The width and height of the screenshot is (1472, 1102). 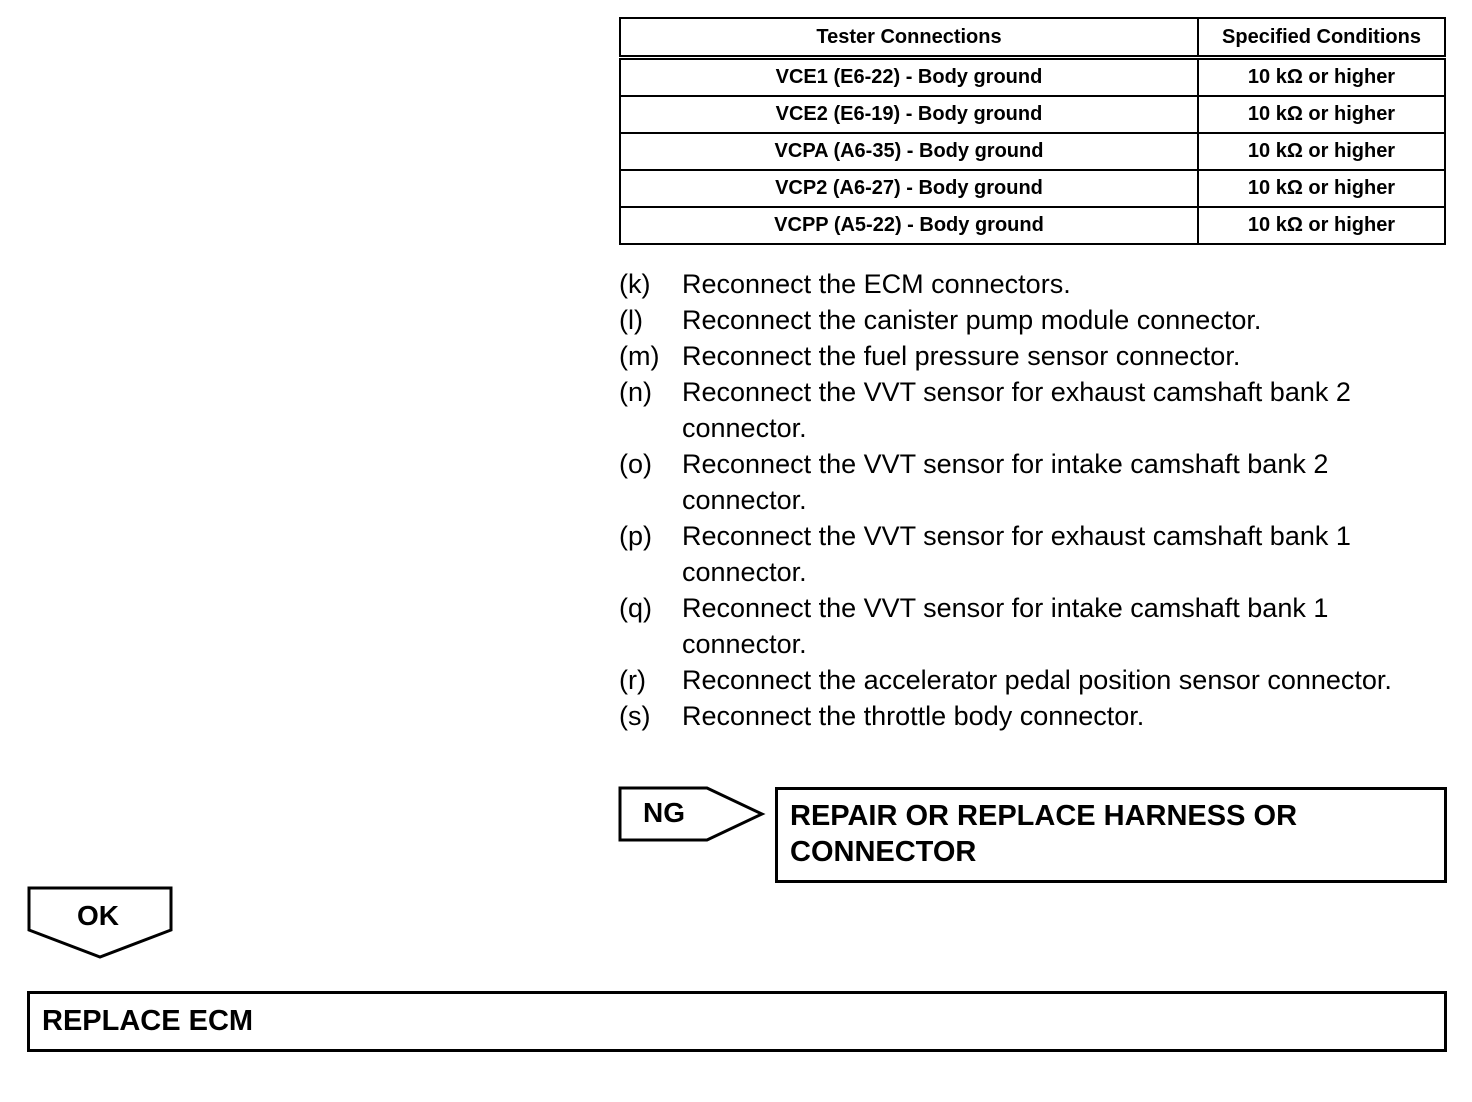 What do you see at coordinates (909, 151) in the screenshot?
I see `tester-connection-cell: VCPA (A6-35) - Body ground` at bounding box center [909, 151].